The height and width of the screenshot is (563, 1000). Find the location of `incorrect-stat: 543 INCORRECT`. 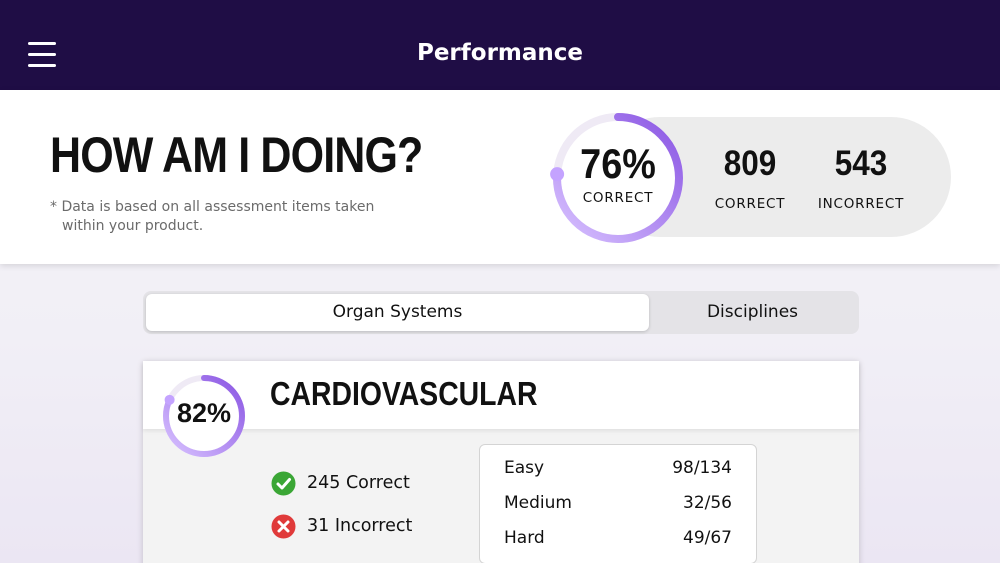

incorrect-stat: 543 INCORRECT is located at coordinates (861, 178).